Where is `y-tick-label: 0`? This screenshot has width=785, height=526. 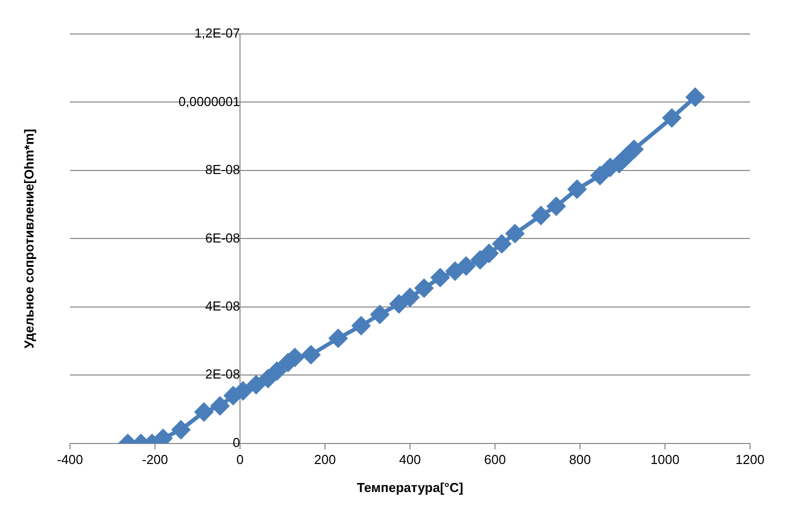
y-tick-label: 0 is located at coordinates (236, 442).